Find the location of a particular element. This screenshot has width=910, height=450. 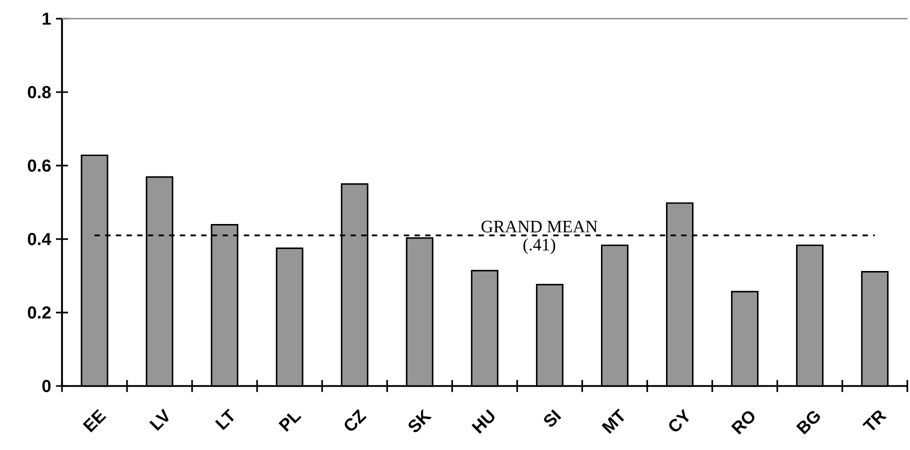

ref-line-label: GRAND MEAN is located at coordinates (540, 226).